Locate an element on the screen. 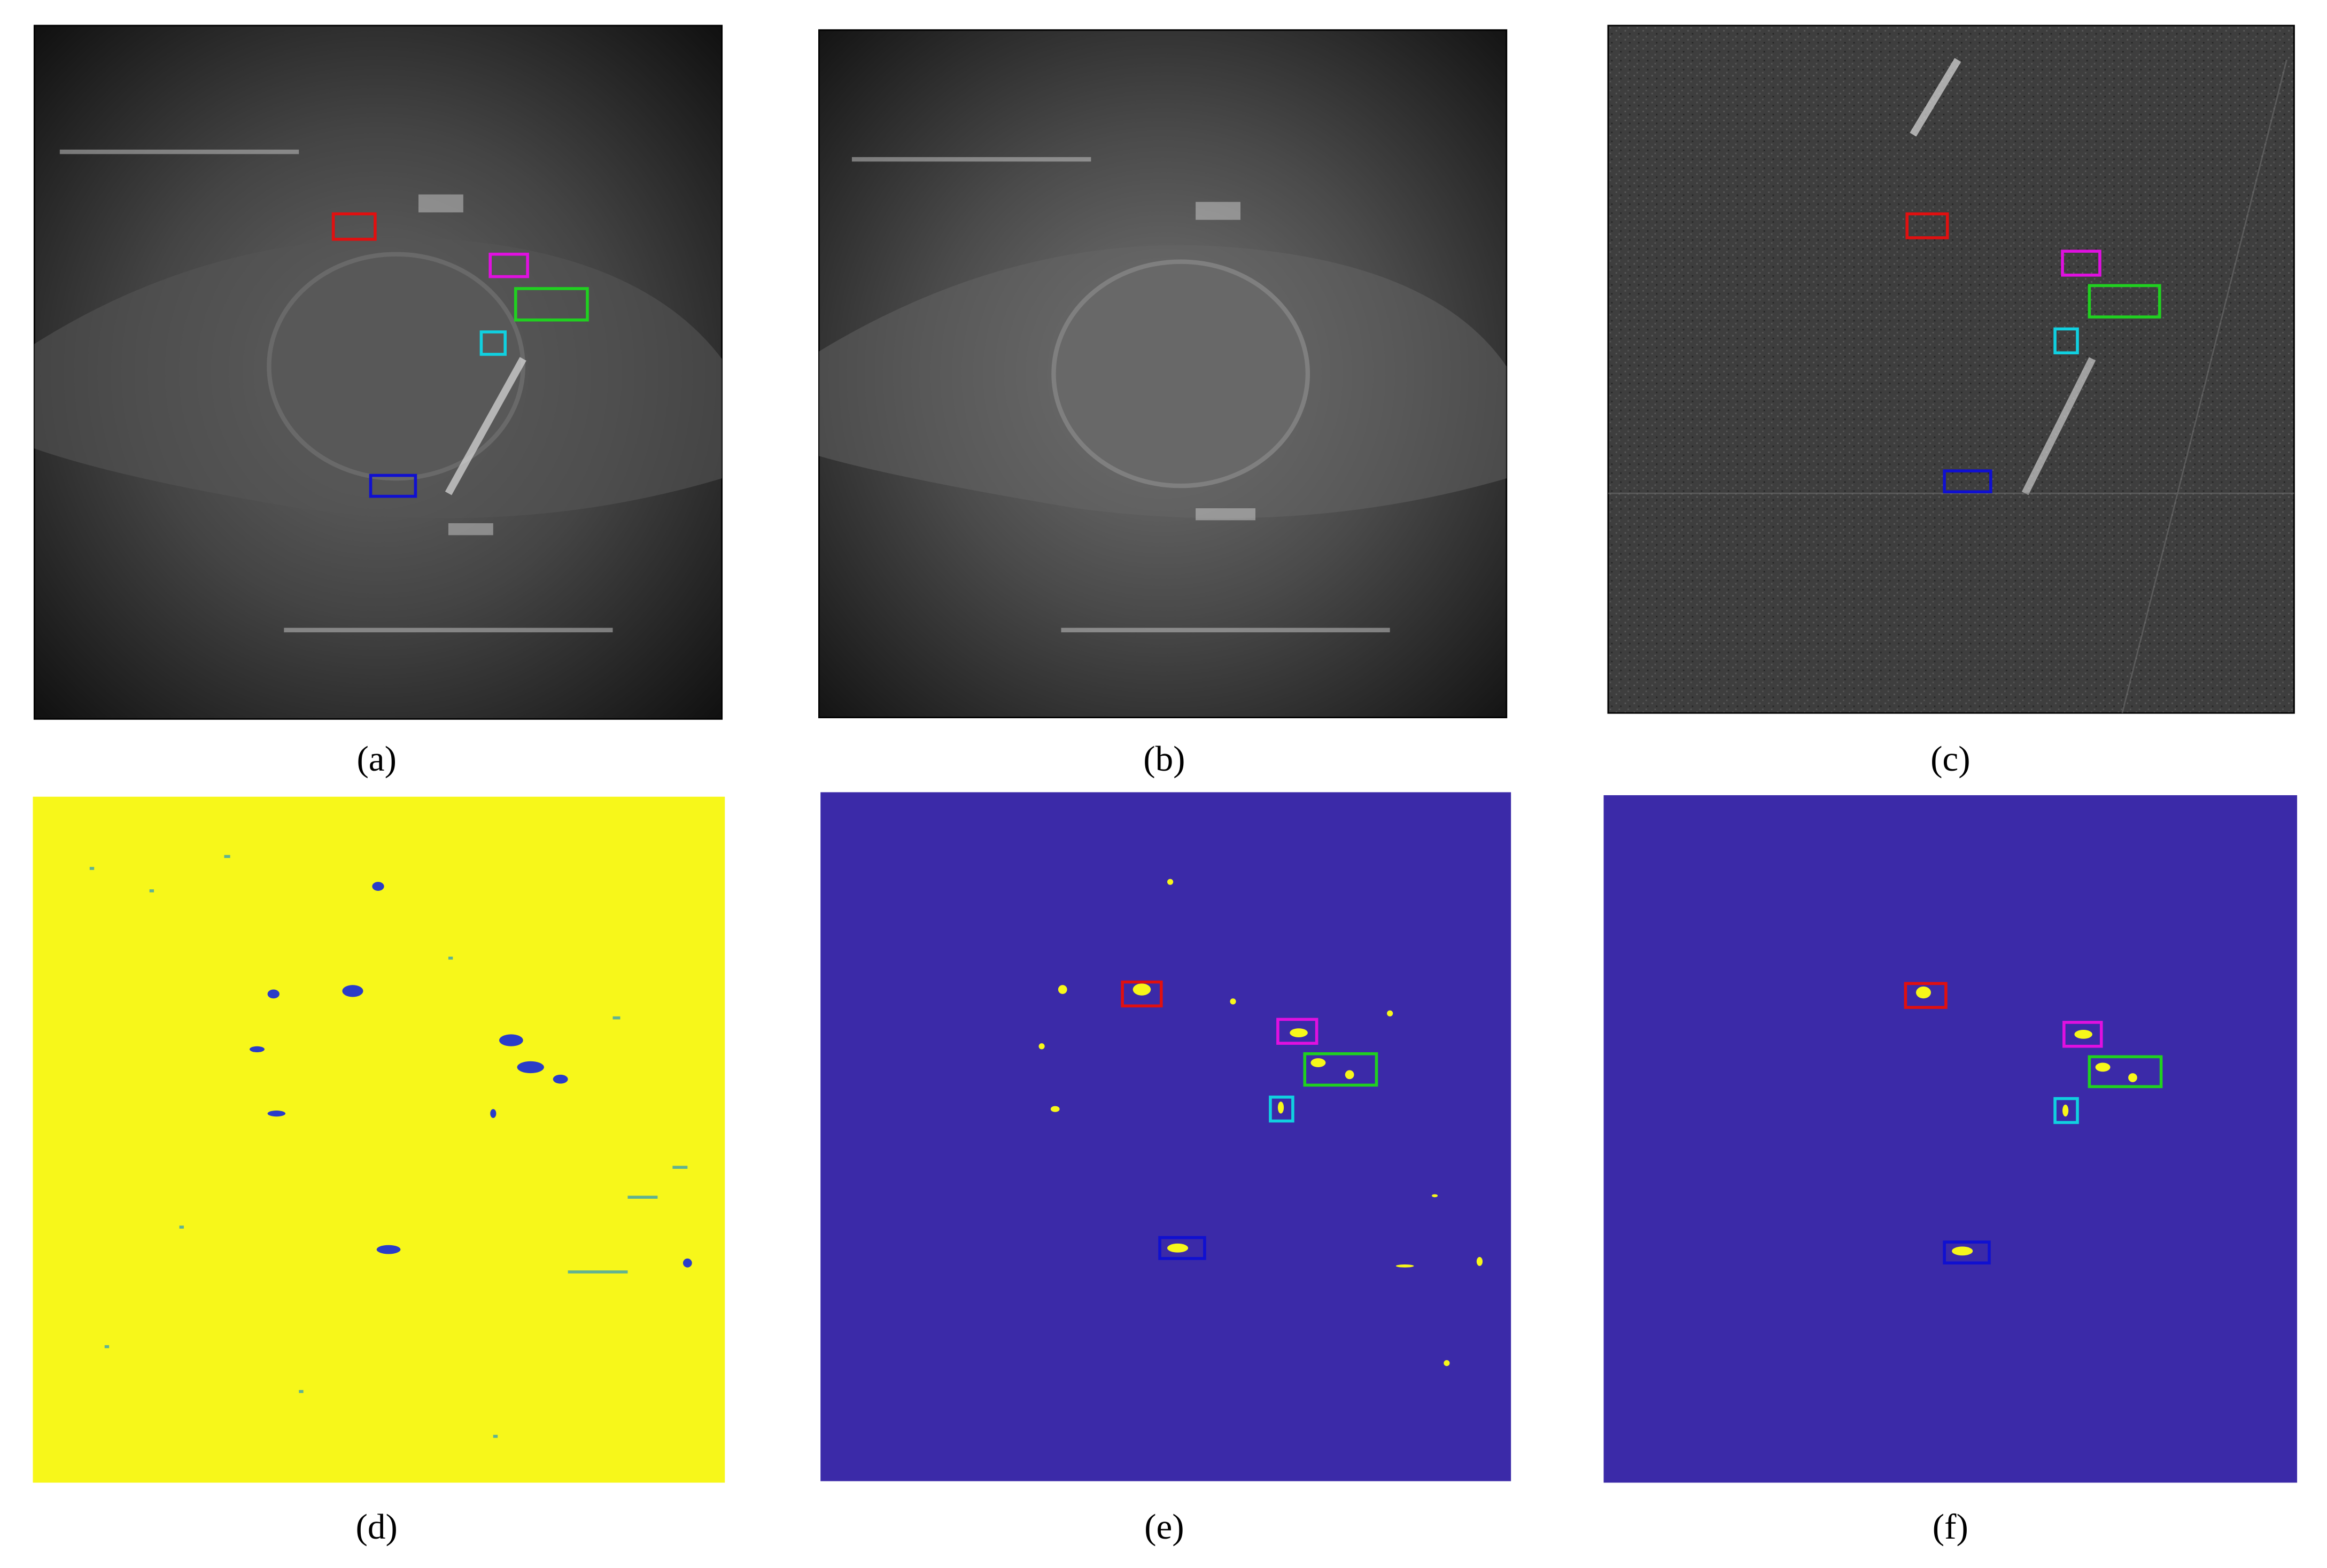 This screenshot has width=2327, height=1568. caption: (c) is located at coordinates (1950, 759).